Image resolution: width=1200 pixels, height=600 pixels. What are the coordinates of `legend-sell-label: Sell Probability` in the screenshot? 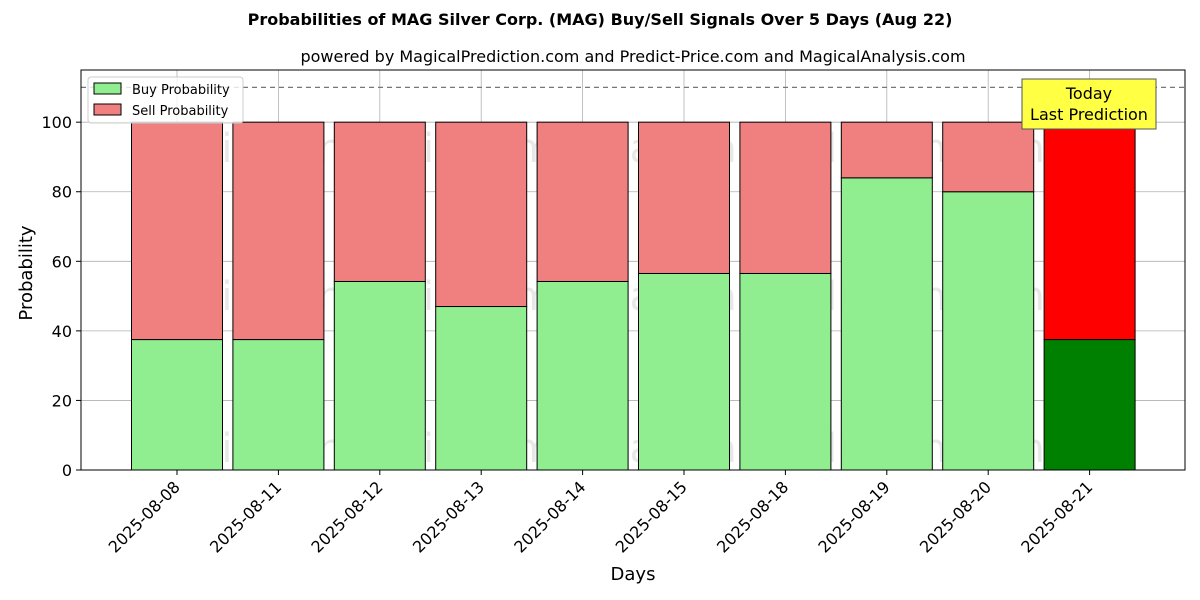 It's located at (180, 111).